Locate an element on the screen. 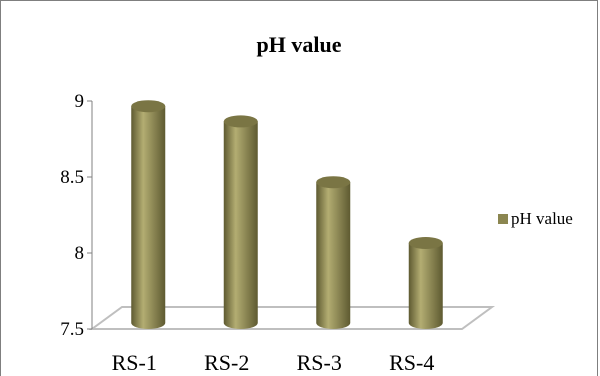 This screenshot has width=600, height=376. y-tick-label: 8 is located at coordinates (80, 253).